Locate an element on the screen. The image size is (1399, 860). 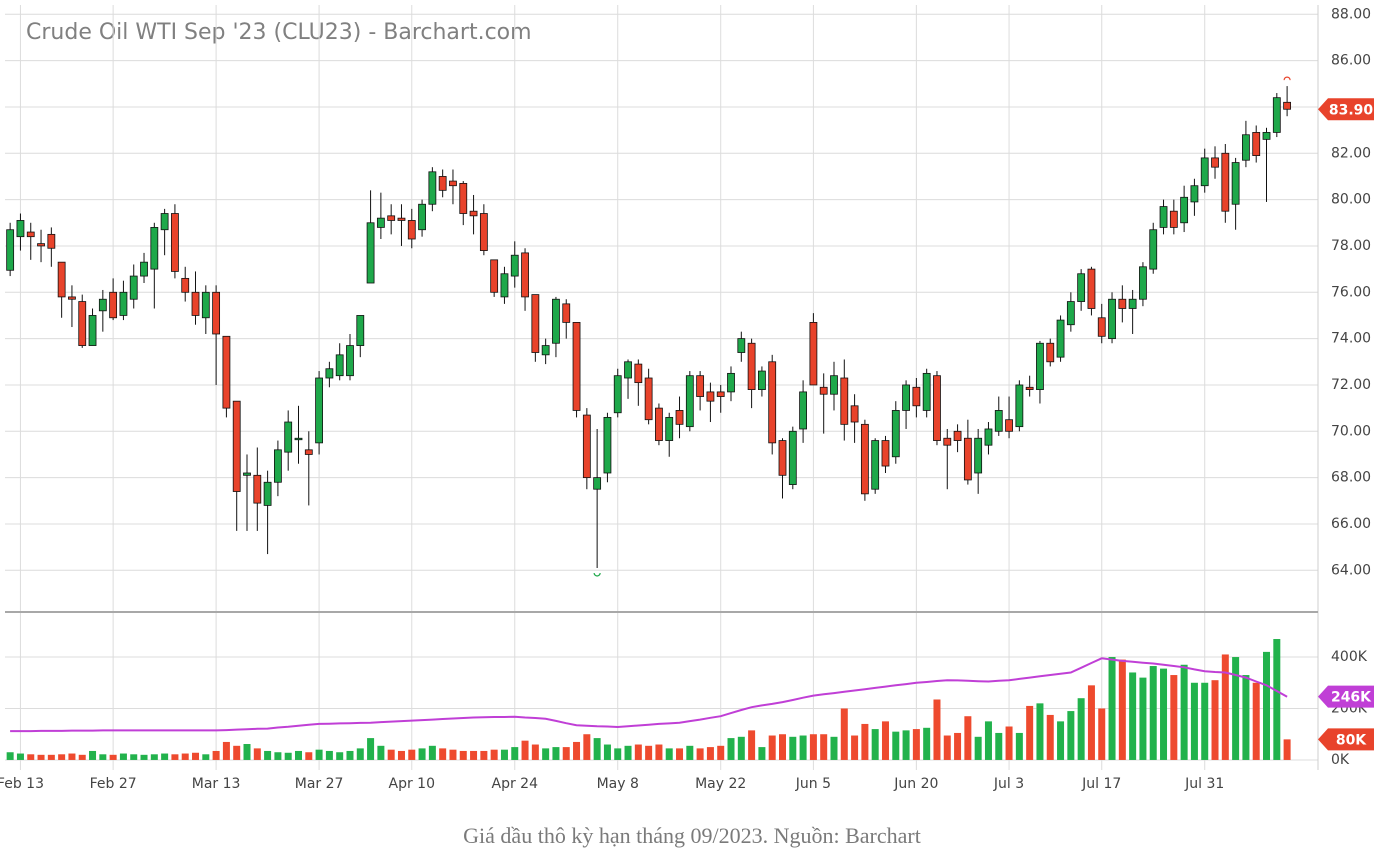
high-marker is located at coordinates (1287, 78).